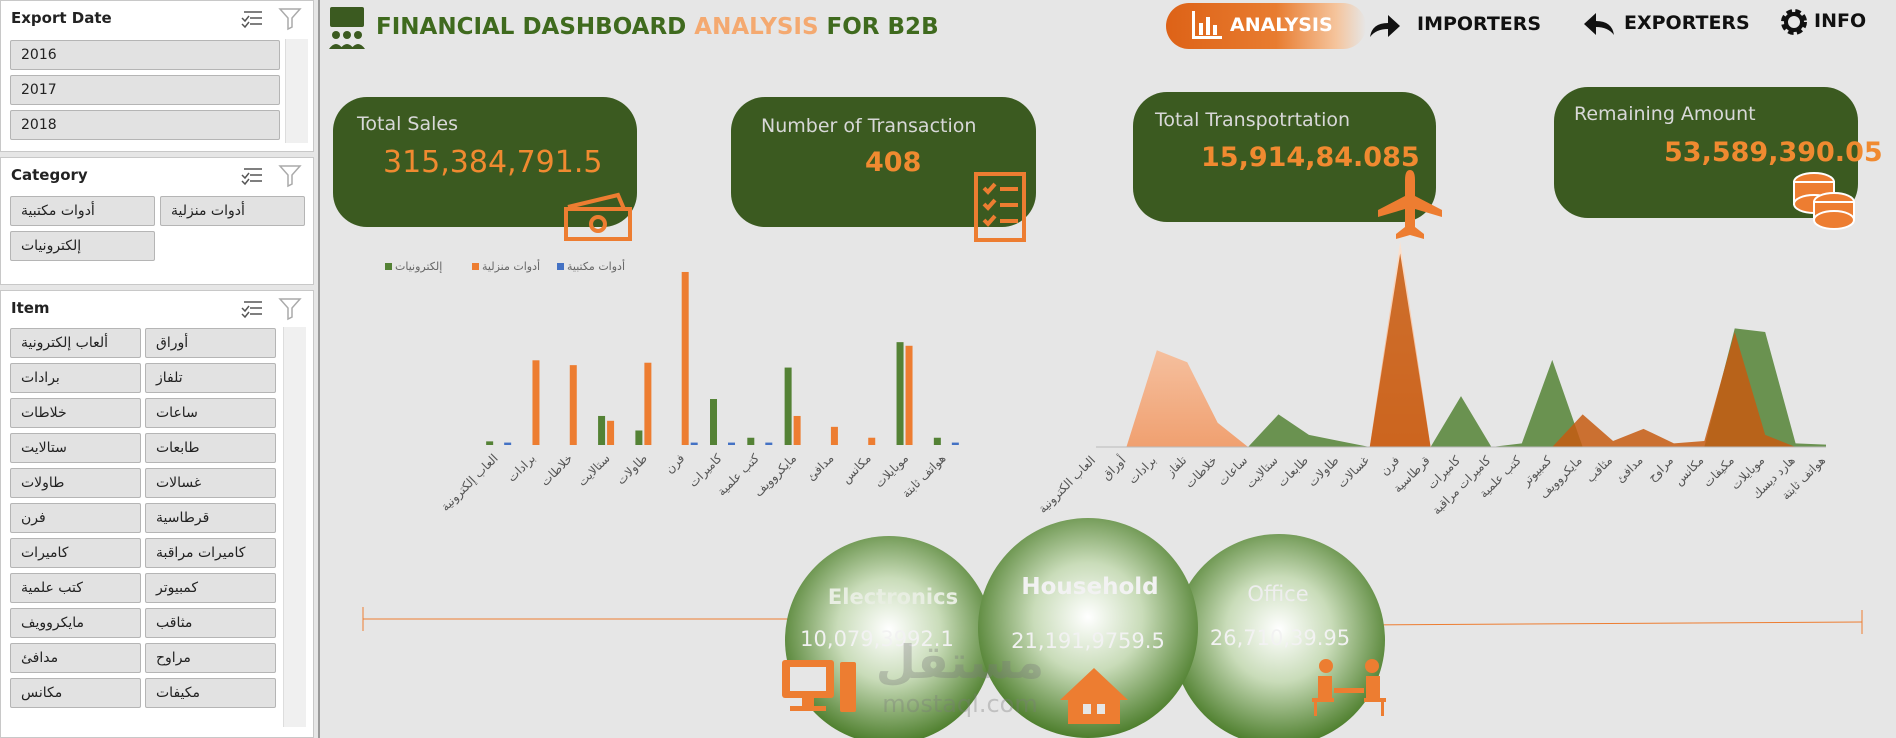  I want to click on house-icon, so click(1094, 696).